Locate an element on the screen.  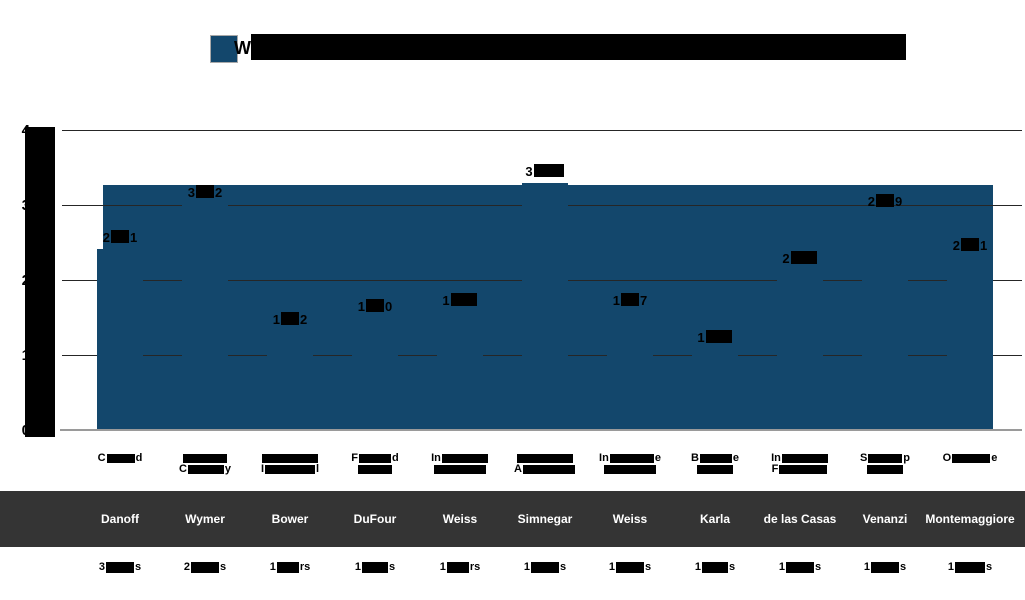
bar-bower is located at coordinates (290, 380).